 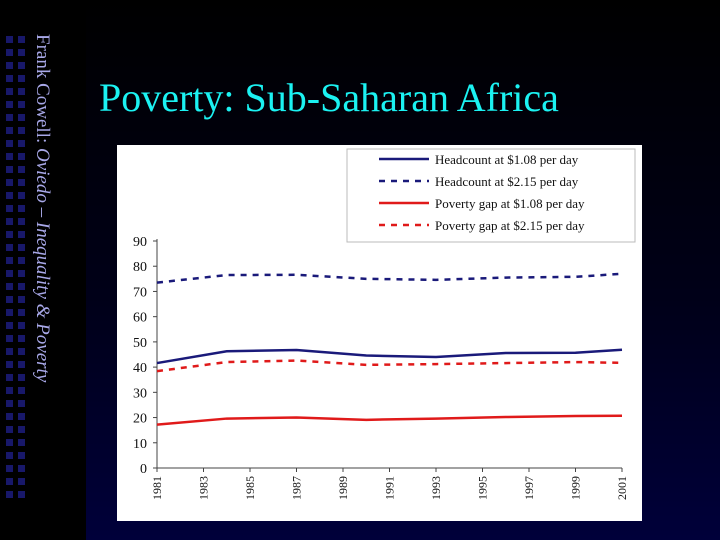 I want to click on x-tick-label: 1997, so click(x=529, y=488).